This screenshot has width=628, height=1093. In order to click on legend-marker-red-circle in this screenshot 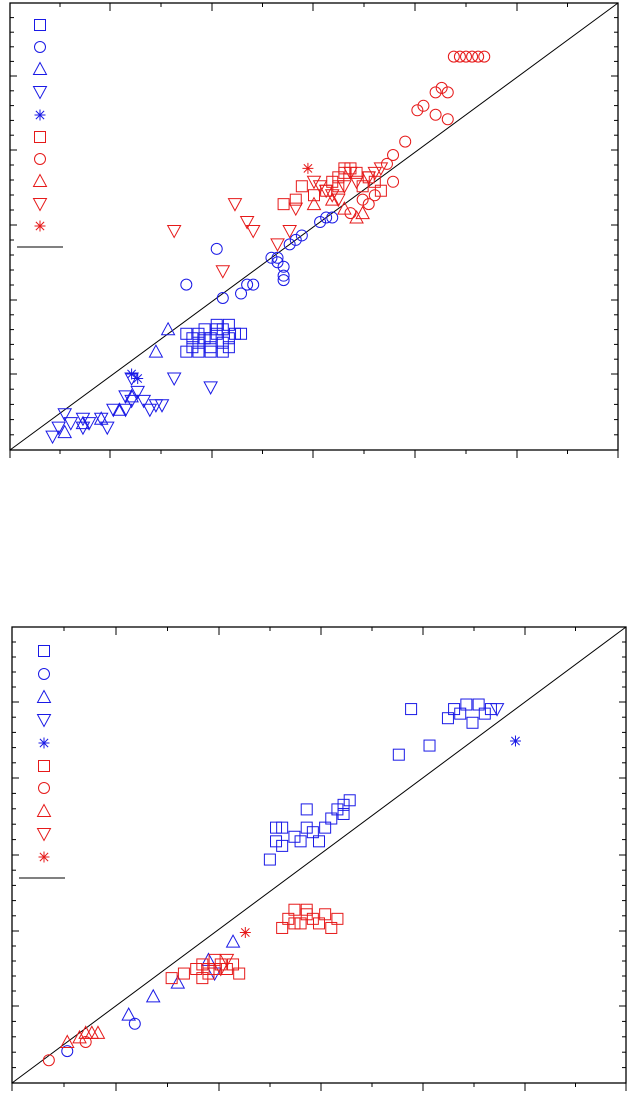, I will do `click(40, 159)`.